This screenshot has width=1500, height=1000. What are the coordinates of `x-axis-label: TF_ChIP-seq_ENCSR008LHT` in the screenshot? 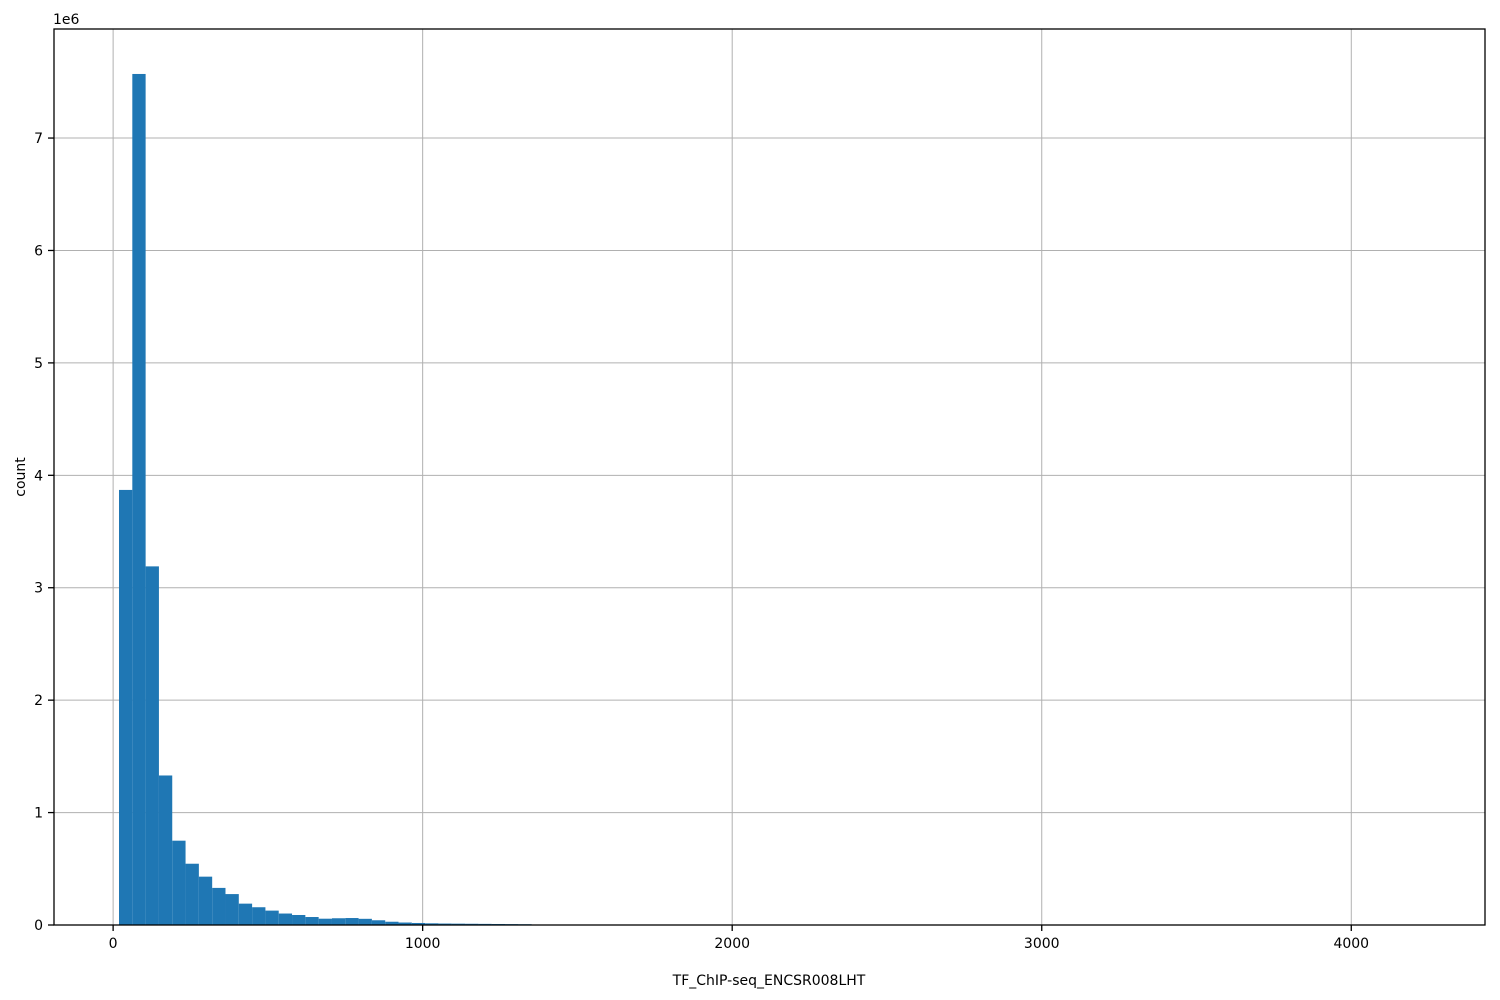 It's located at (769, 981).